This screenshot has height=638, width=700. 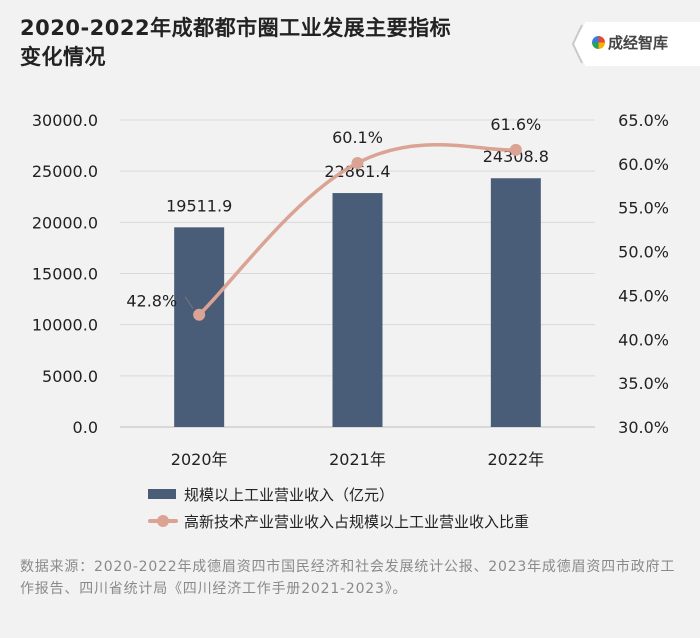 I want to click on y-right-tick-label: 45.0%, so click(x=643, y=295).